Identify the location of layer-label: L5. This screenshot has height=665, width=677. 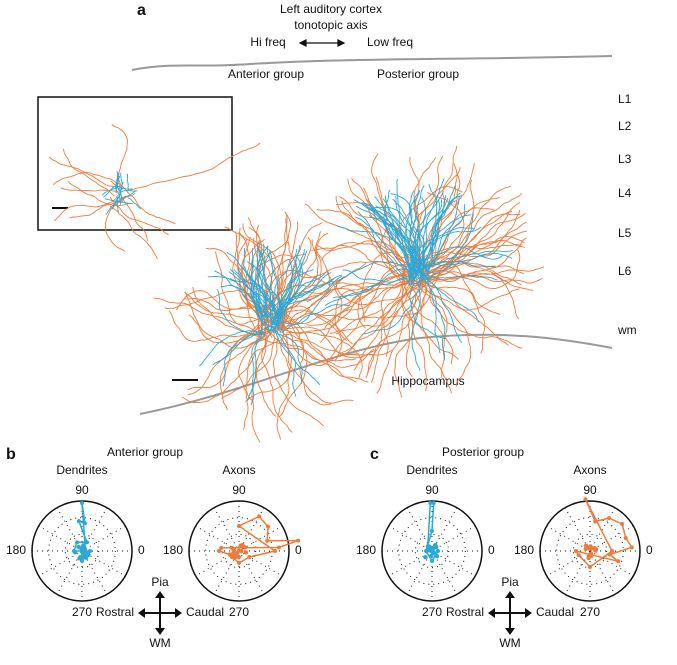
(625, 233).